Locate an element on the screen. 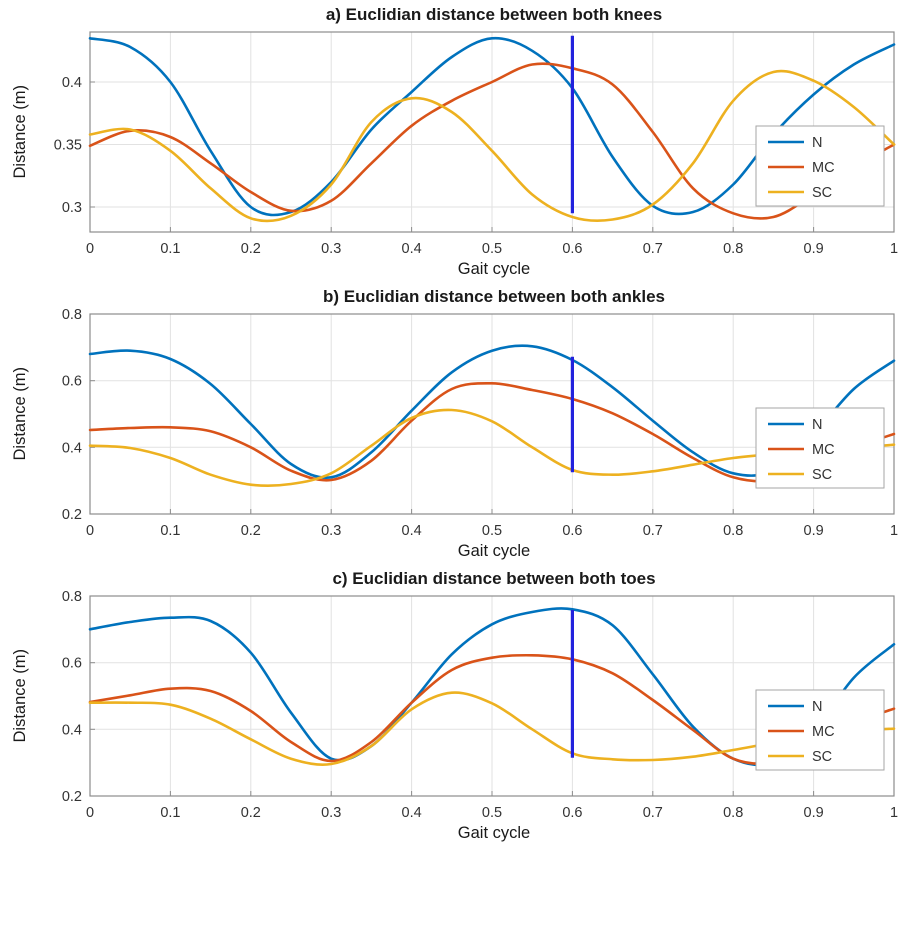  chart-title-knees: a) Euclidian distance between both knees is located at coordinates (494, 14).